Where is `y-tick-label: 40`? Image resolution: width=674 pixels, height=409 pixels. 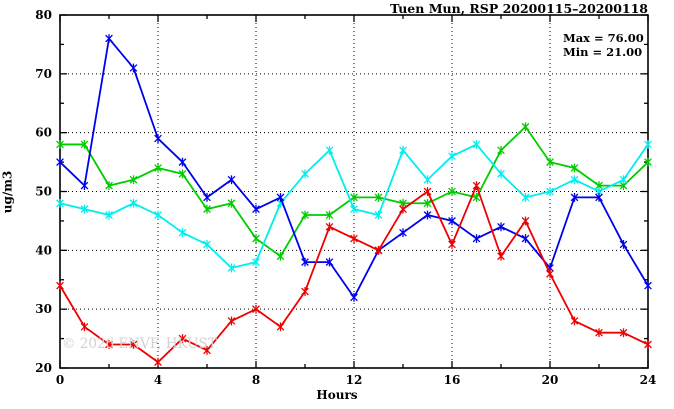 y-tick-label: 40 is located at coordinates (43, 250).